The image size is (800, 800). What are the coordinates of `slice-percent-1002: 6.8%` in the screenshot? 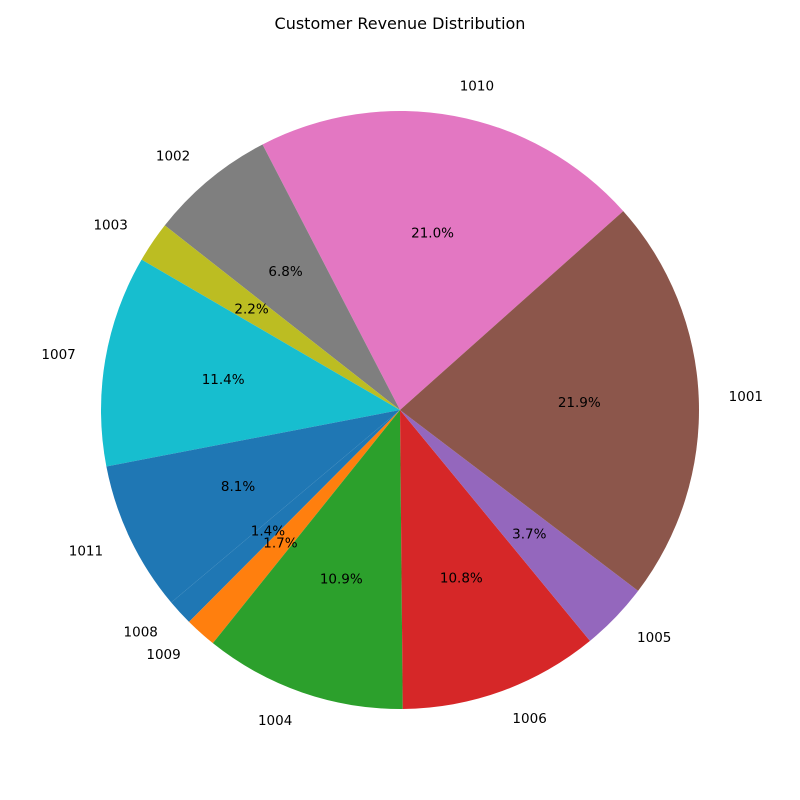 It's located at (285, 272).